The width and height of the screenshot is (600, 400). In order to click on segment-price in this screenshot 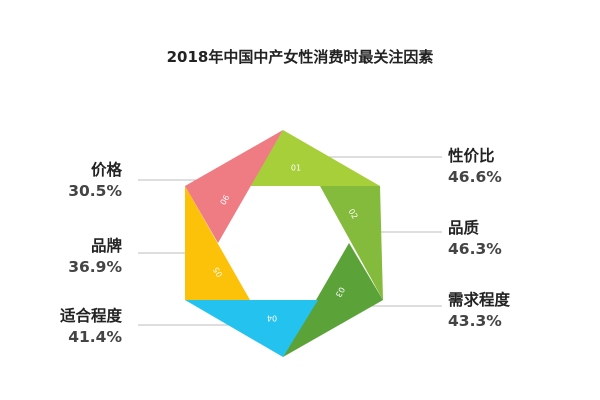, I will do `click(234, 186)`.